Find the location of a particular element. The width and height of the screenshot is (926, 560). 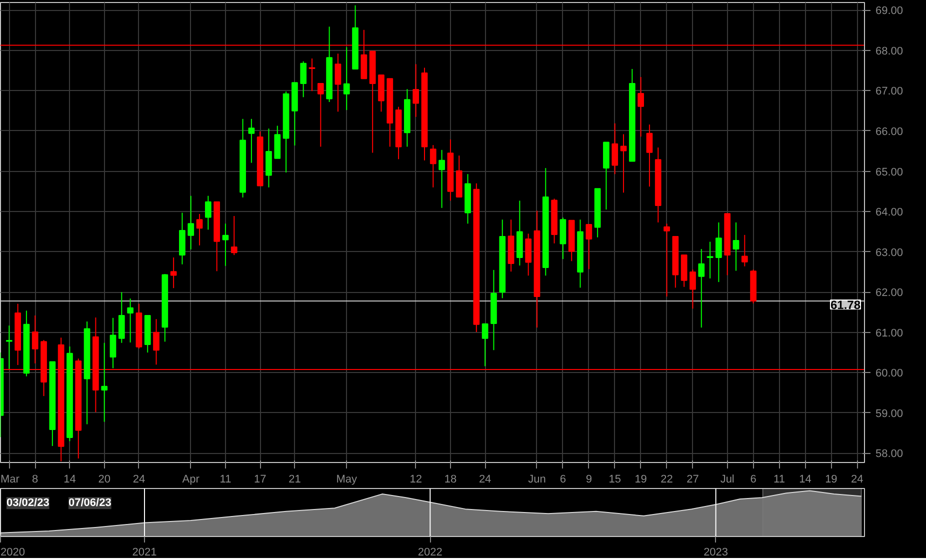

x-tick-label: 12 is located at coordinates (416, 480).